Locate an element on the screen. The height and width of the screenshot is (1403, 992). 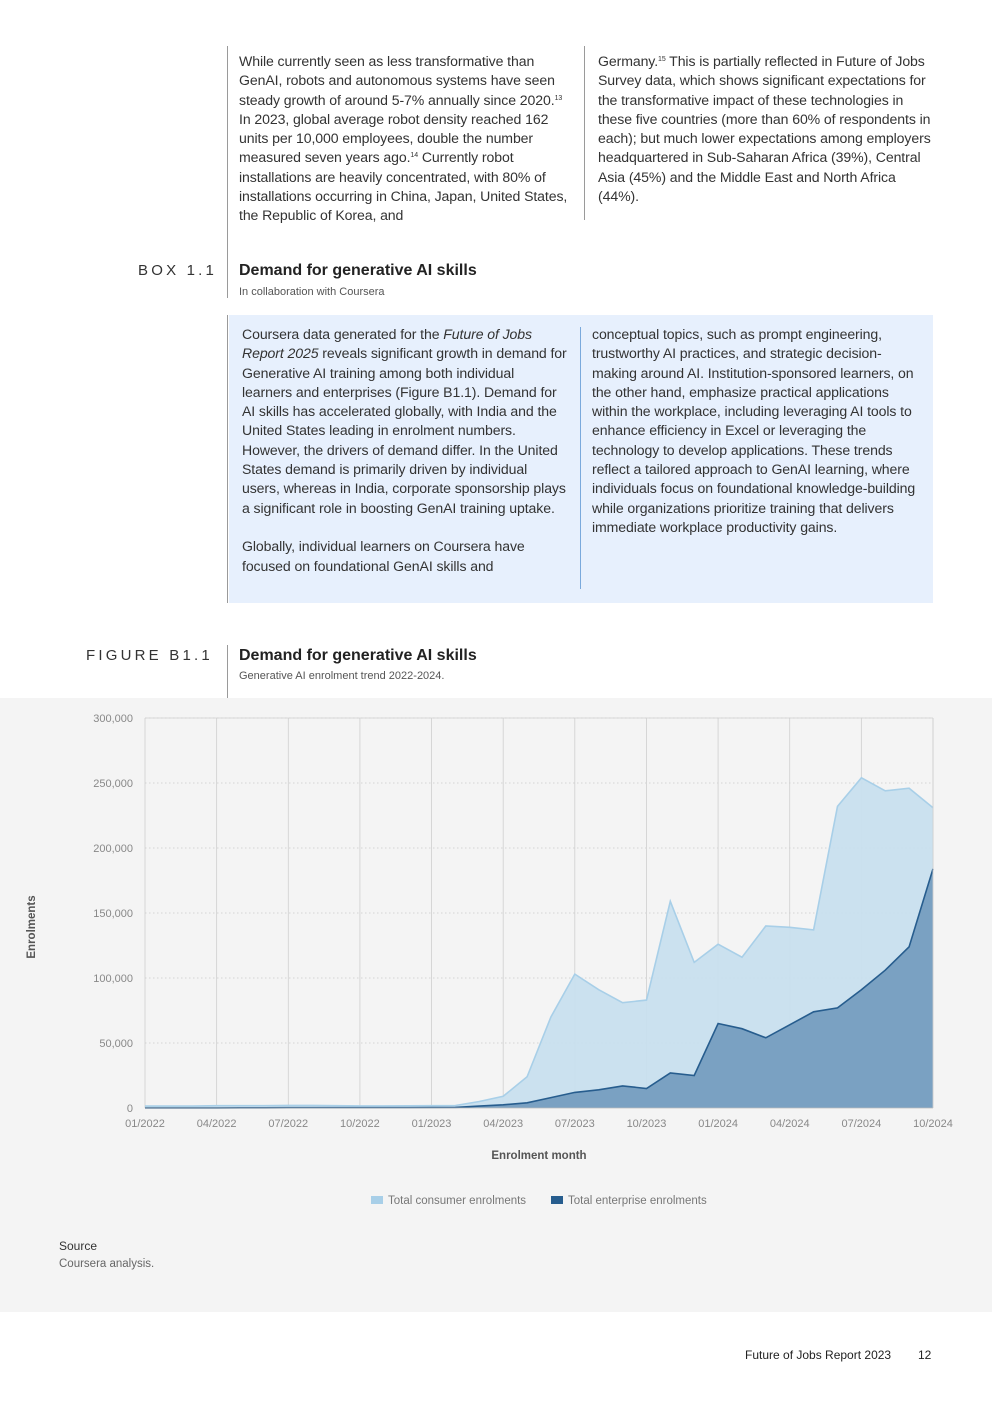
x-tick-label: 04/2023 is located at coordinates (503, 1124).